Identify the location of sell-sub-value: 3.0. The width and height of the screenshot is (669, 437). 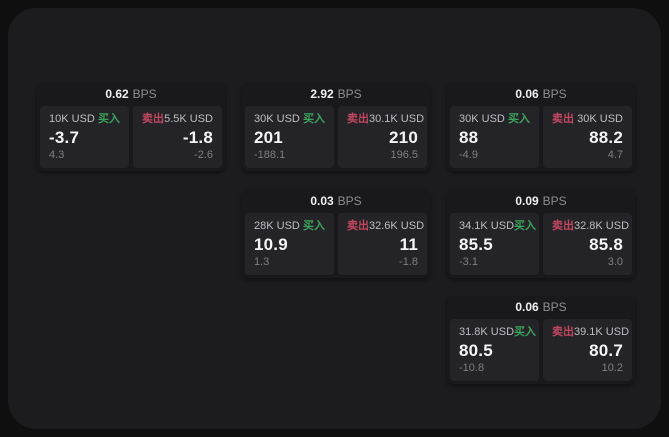
(615, 262).